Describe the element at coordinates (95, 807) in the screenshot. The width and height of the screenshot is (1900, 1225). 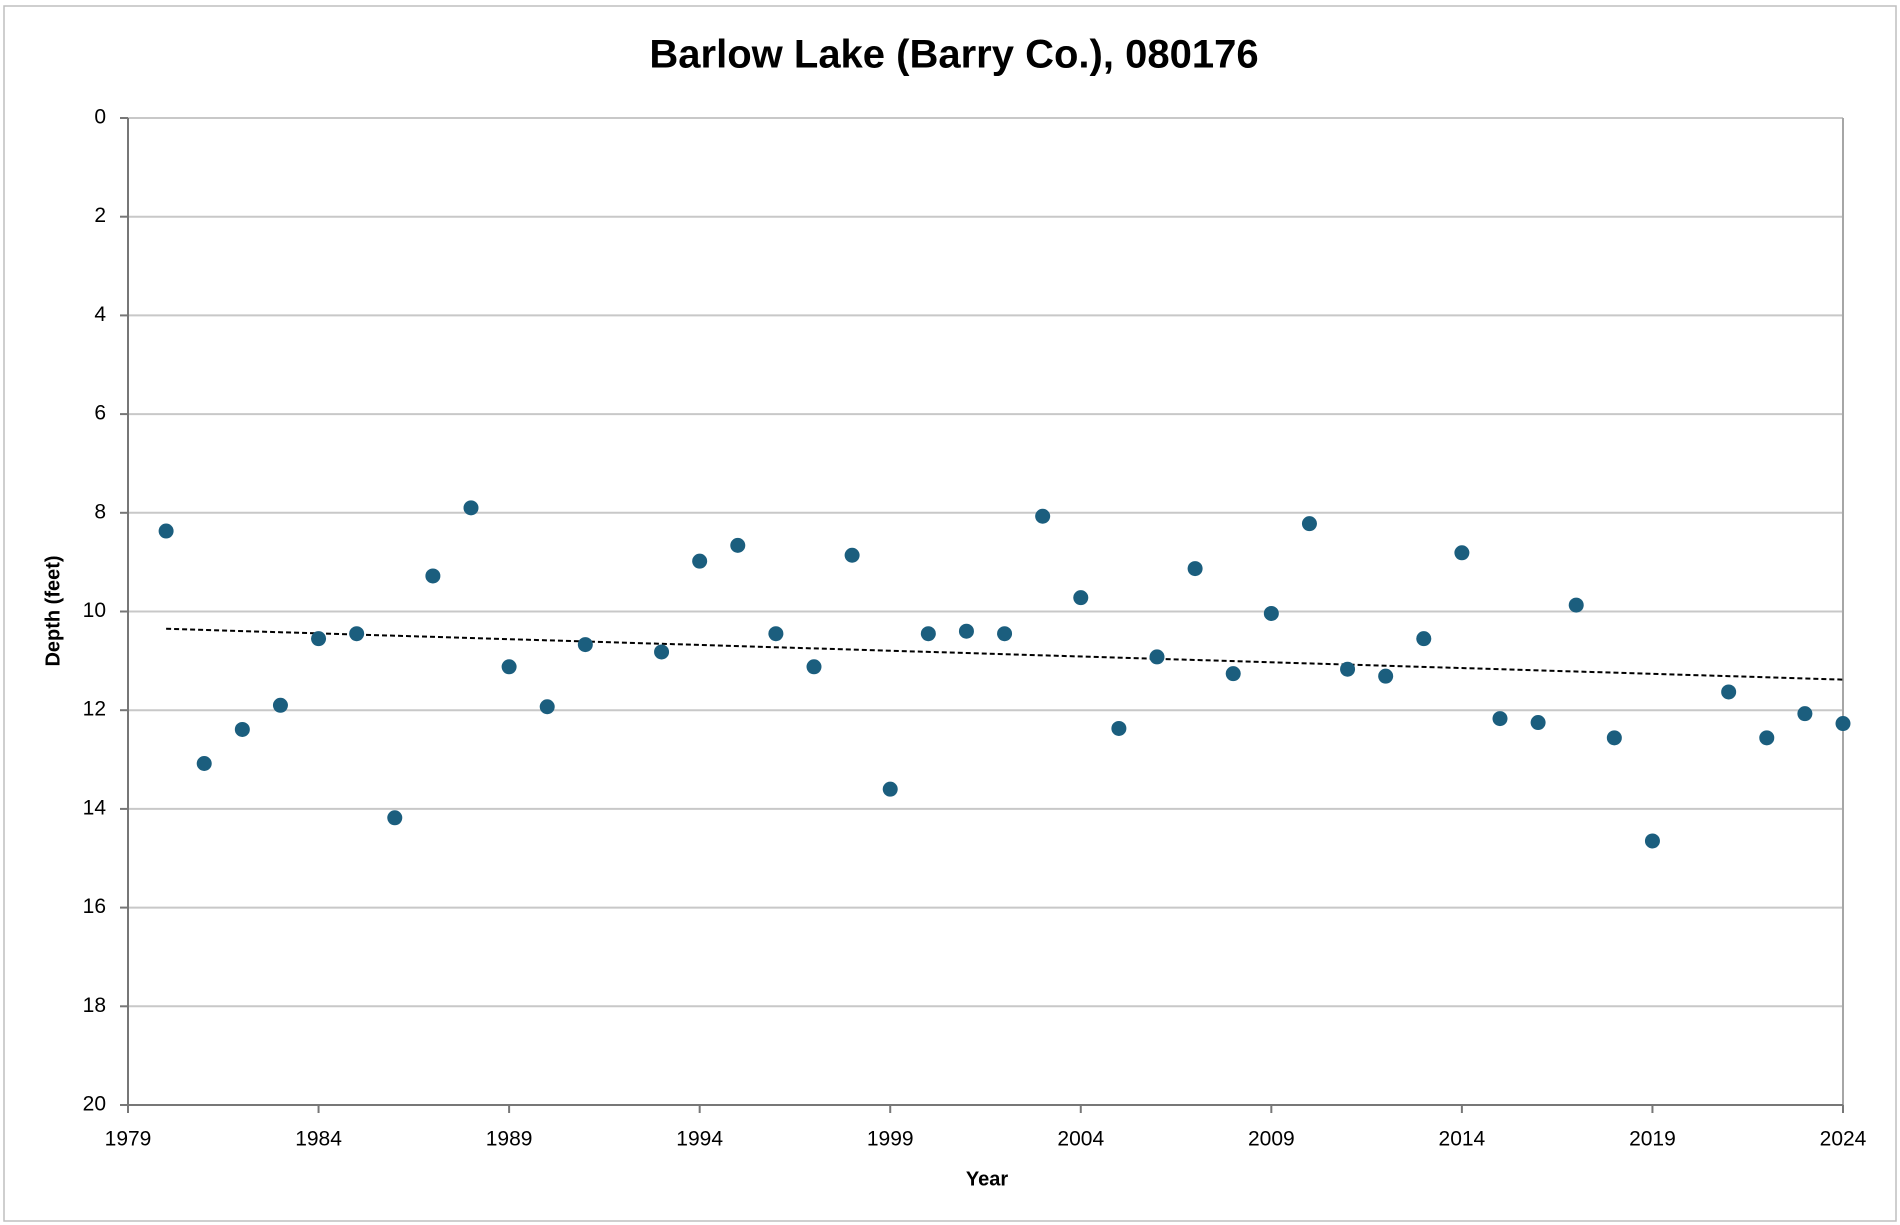
I see `y-tick-label: 14` at that location.